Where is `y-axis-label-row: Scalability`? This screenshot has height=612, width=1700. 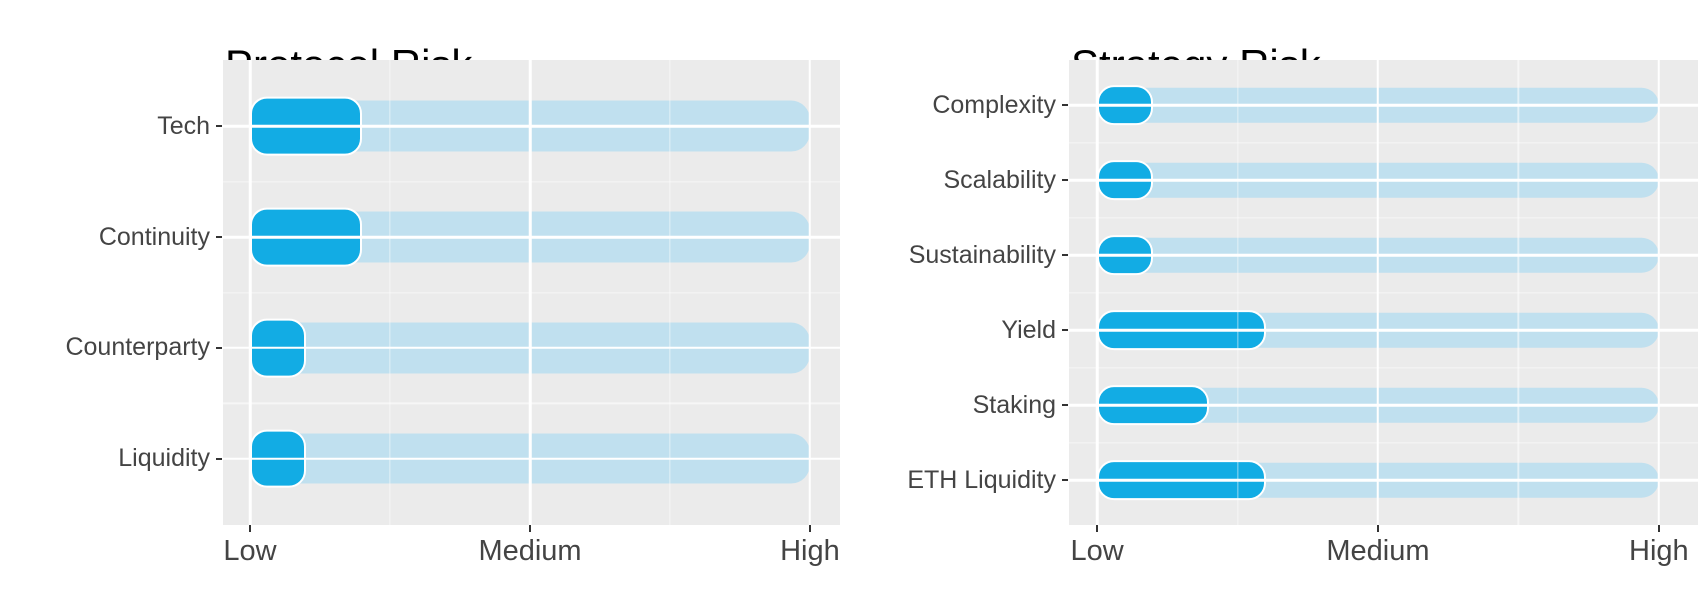
y-axis-label-row: Scalability is located at coordinates (957, 180).